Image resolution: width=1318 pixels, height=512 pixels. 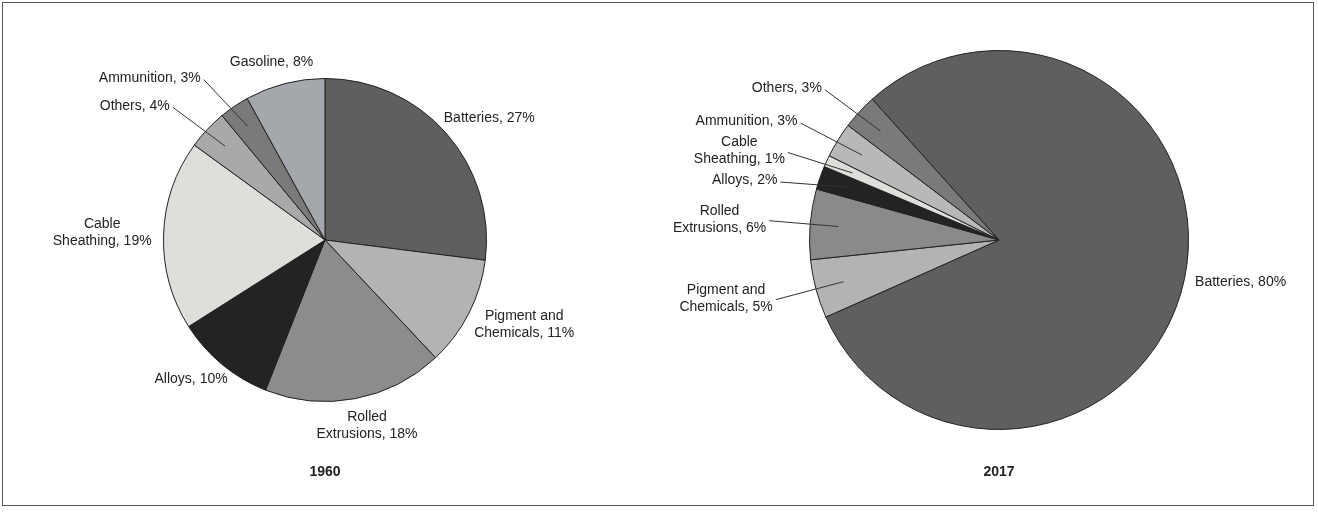 What do you see at coordinates (524, 324) in the screenshot?
I see `slice-label: Pigment and Chemicals, 11%` at bounding box center [524, 324].